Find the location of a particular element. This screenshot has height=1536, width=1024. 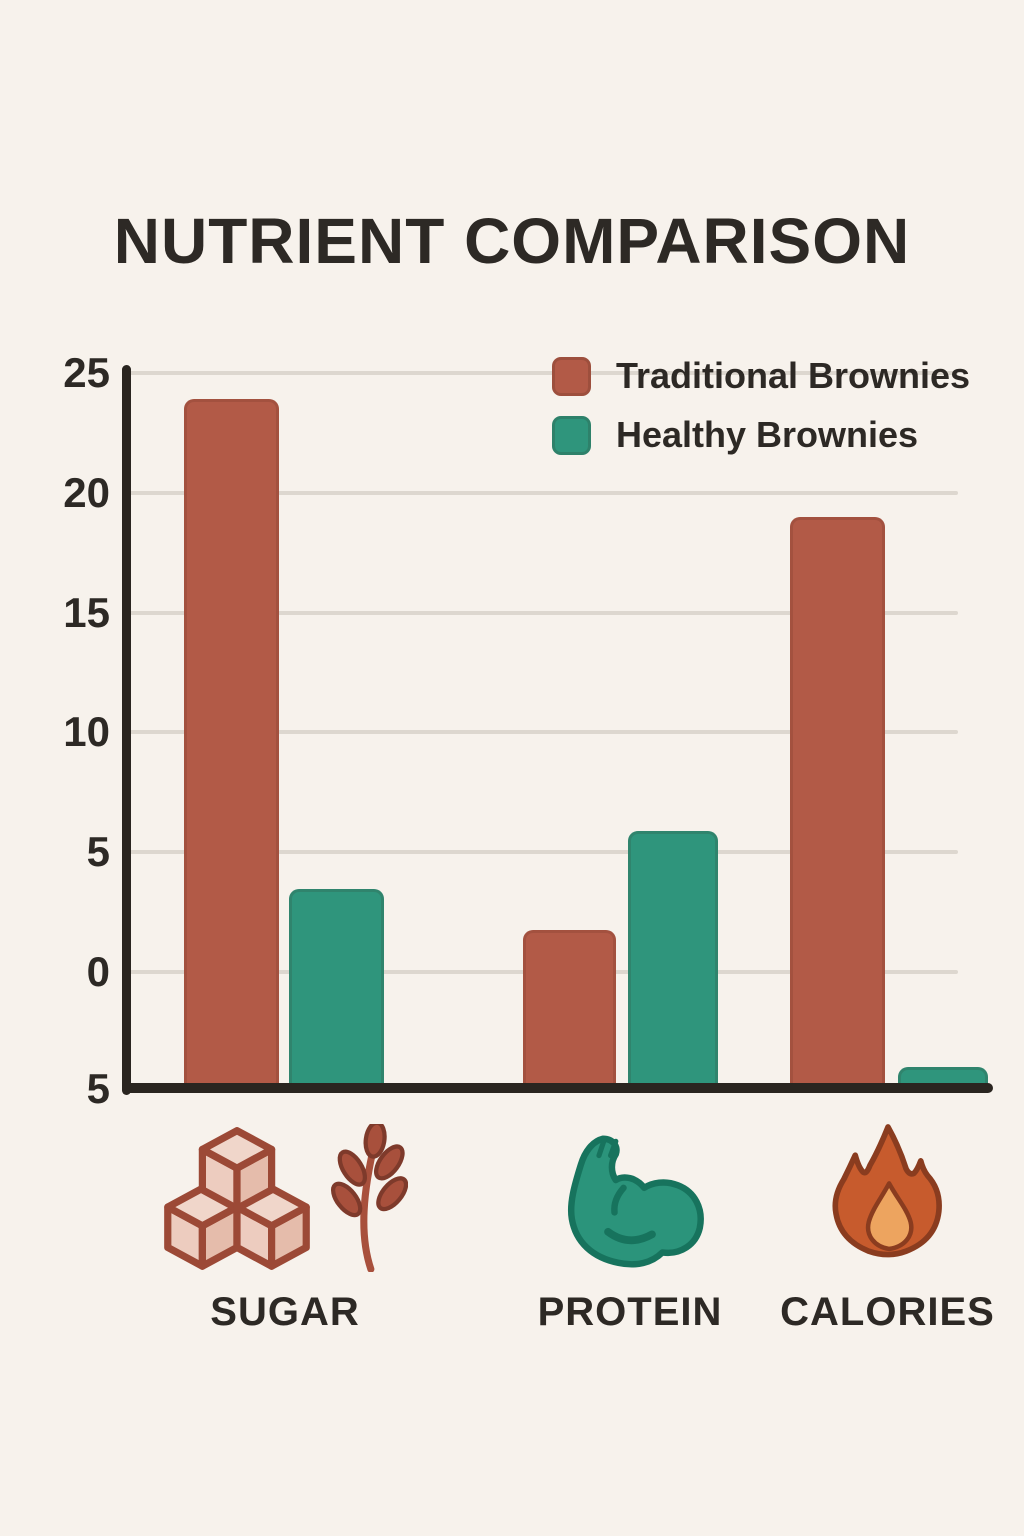

y-tick-label: 25 is located at coordinates (86, 372).